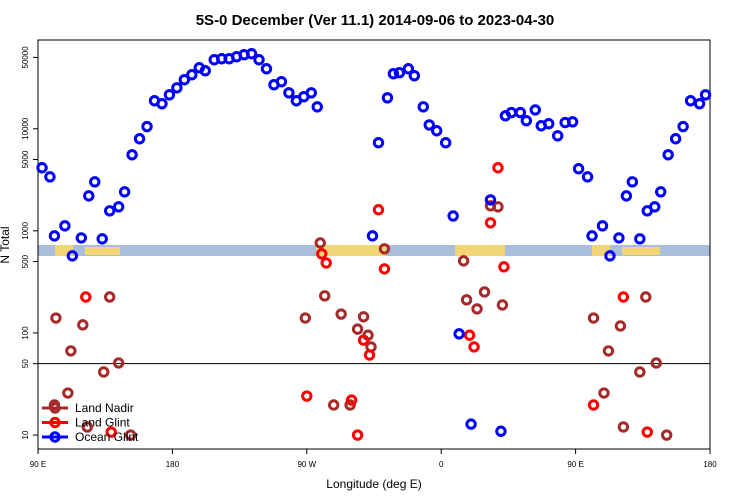  I want to click on legend-label: Ocean Glint, so click(107, 437).